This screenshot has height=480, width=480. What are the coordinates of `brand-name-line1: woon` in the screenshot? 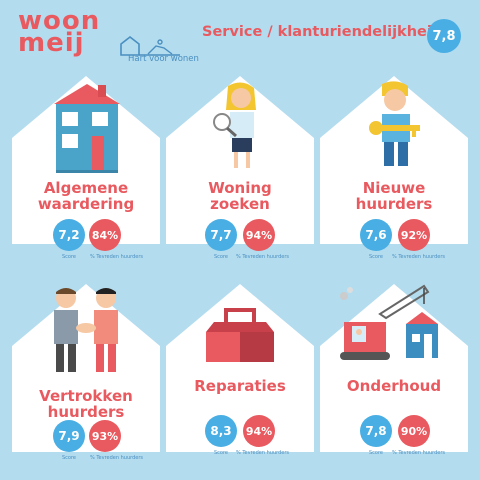 It's located at (59, 21).